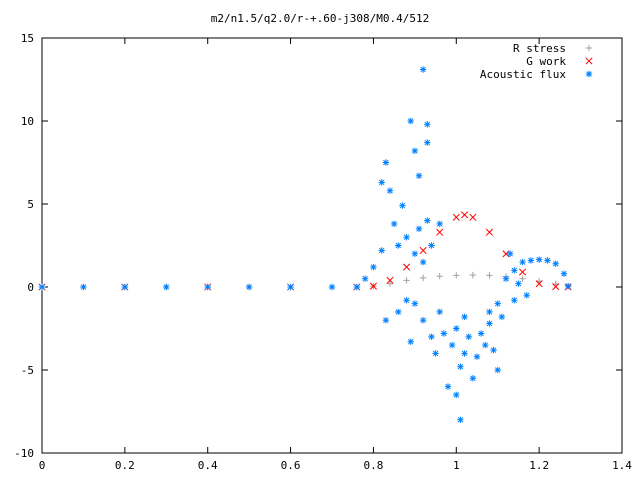 The height and width of the screenshot is (480, 640). What do you see at coordinates (320, 18) in the screenshot?
I see `chart-title: m2/n1.5/q2.0/r-+.60-j308/M0.4/512` at bounding box center [320, 18].